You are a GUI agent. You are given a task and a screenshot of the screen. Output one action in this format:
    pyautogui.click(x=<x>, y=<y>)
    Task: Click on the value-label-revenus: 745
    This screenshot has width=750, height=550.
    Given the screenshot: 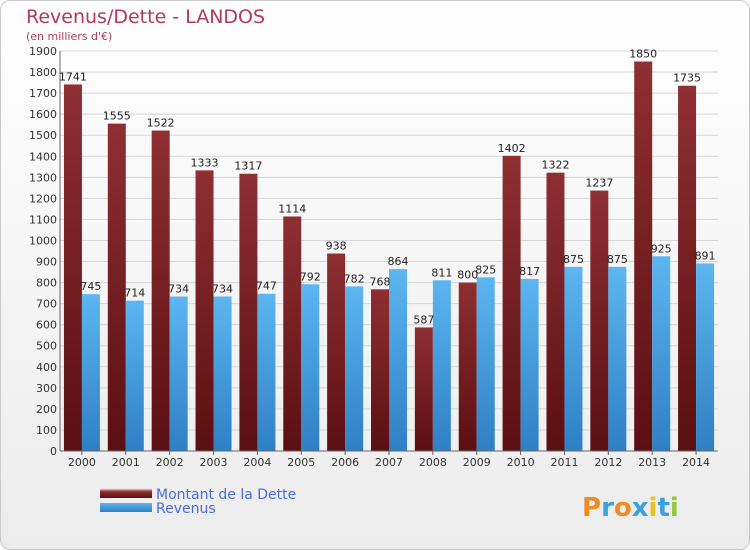 What is the action you would take?
    pyautogui.click(x=90, y=286)
    